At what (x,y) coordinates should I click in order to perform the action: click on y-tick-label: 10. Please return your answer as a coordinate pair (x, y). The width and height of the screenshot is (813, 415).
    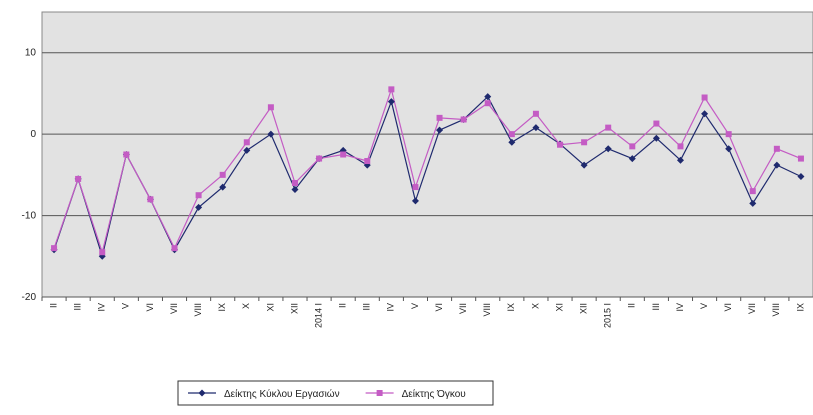
    Looking at the image, I should click on (31, 53).